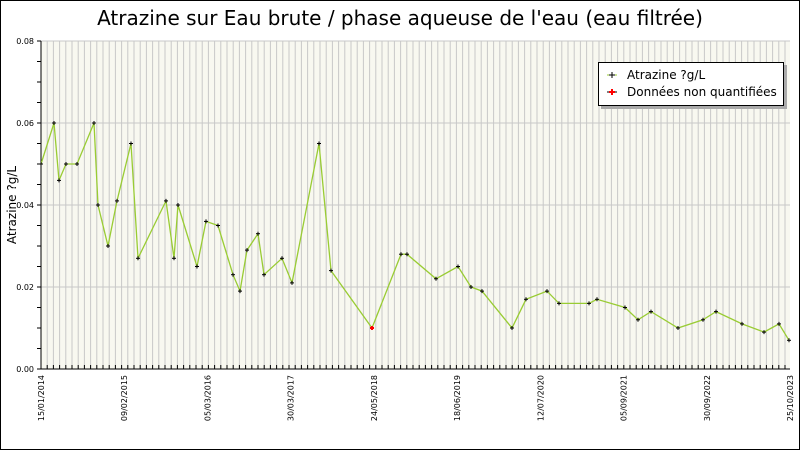 Image resolution: width=800 pixels, height=450 pixels. Describe the element at coordinates (124, 398) in the screenshot. I see `svg-text: 09/02/2015` at that location.